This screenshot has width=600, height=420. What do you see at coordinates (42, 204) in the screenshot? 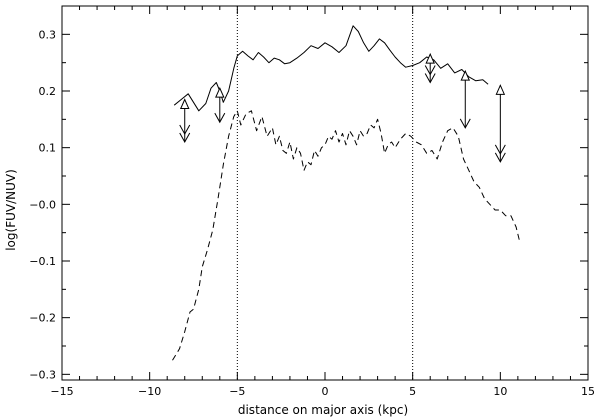
I see `y-tick-label: −0.0` at bounding box center [42, 204].